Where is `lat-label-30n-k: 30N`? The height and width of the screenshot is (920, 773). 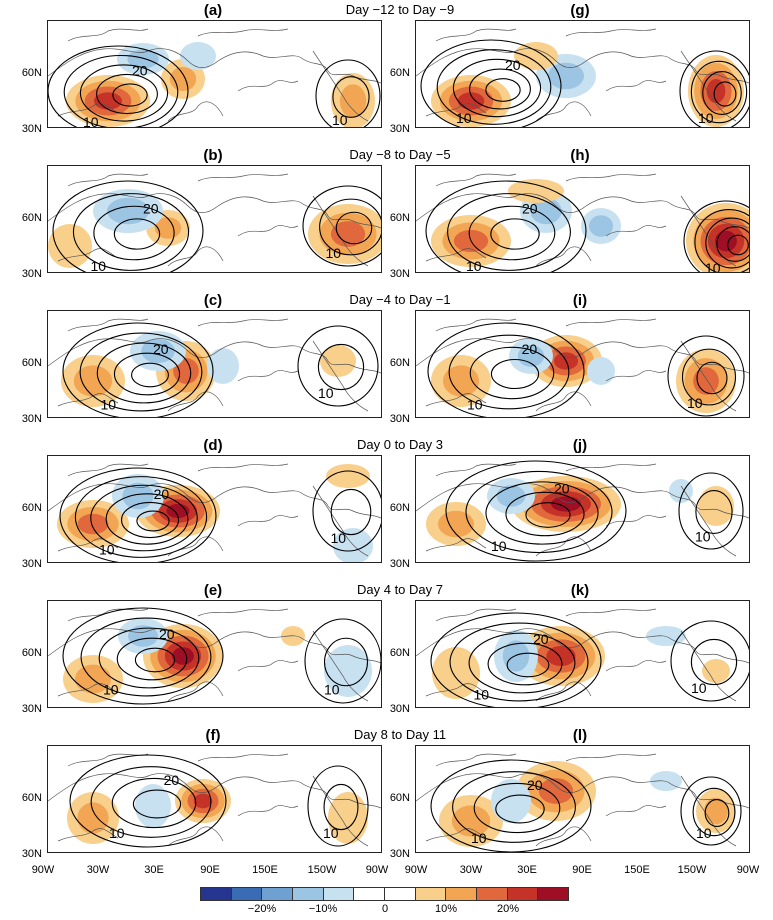 lat-label-30n-k: 30N is located at coordinates (399, 709).